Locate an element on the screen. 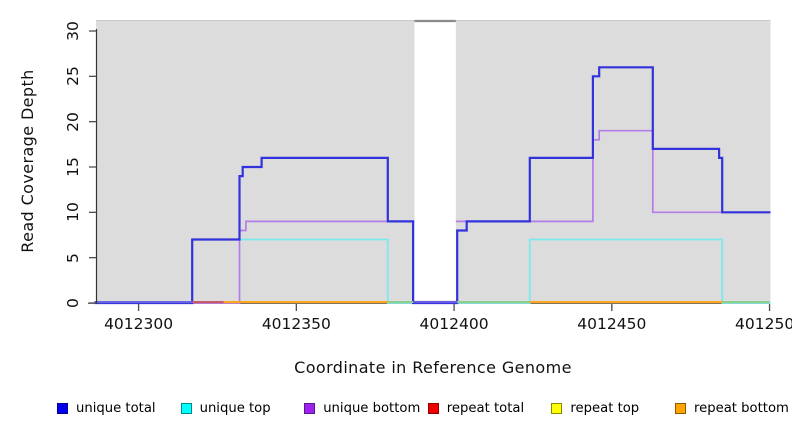 Image resolution: width=792 pixels, height=432 pixels. y-tick-label: 20 is located at coordinates (73, 121).